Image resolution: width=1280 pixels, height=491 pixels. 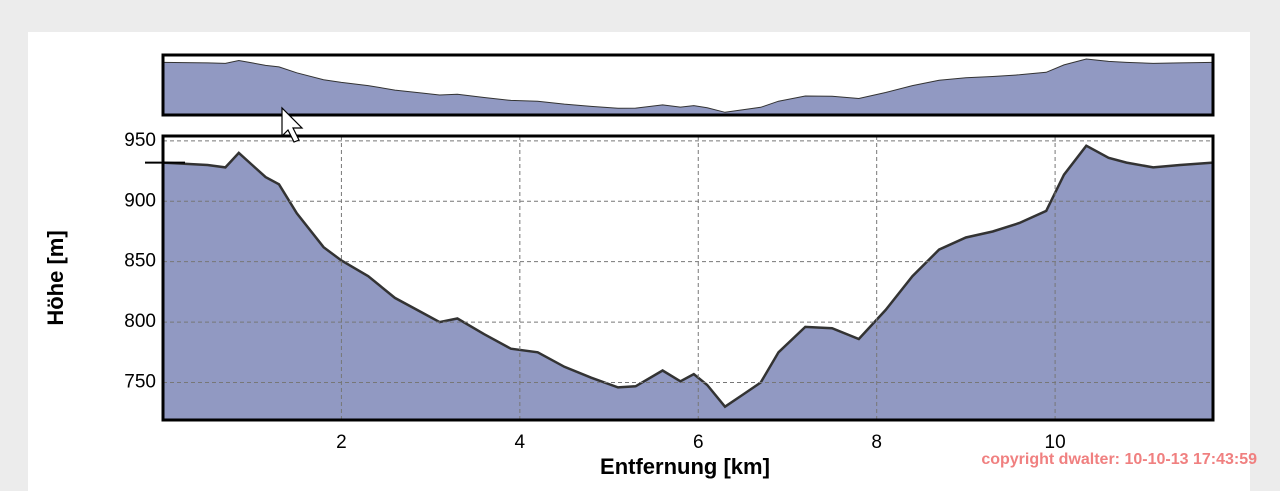 I want to click on y-tick-label: 800, so click(x=140, y=321).